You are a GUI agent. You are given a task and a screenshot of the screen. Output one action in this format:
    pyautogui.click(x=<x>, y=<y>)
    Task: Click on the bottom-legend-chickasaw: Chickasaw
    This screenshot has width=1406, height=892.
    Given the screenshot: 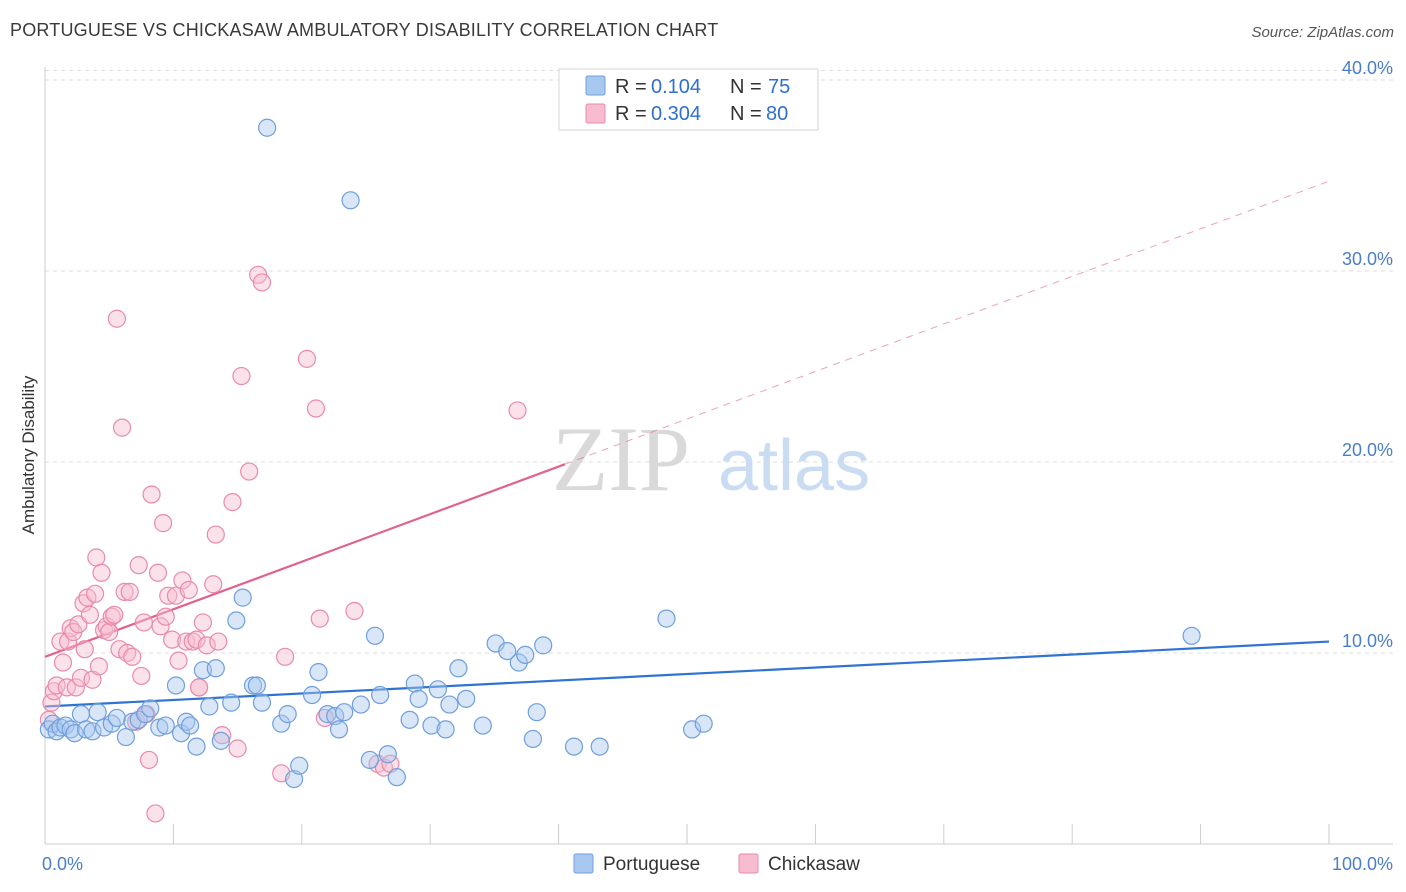 What is the action you would take?
    pyautogui.click(x=814, y=864)
    